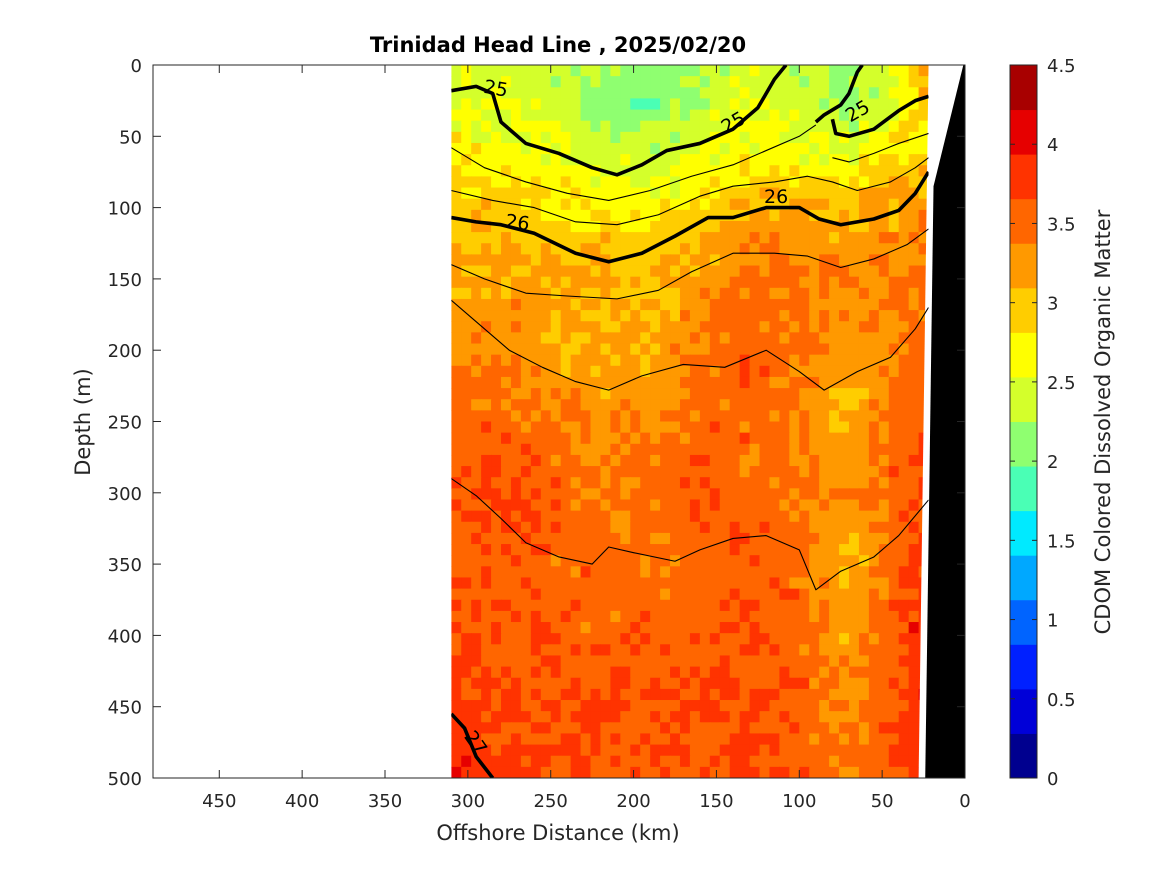 This screenshot has width=1167, height=875. I want to click on x-tick-label: 0, so click(964, 801).